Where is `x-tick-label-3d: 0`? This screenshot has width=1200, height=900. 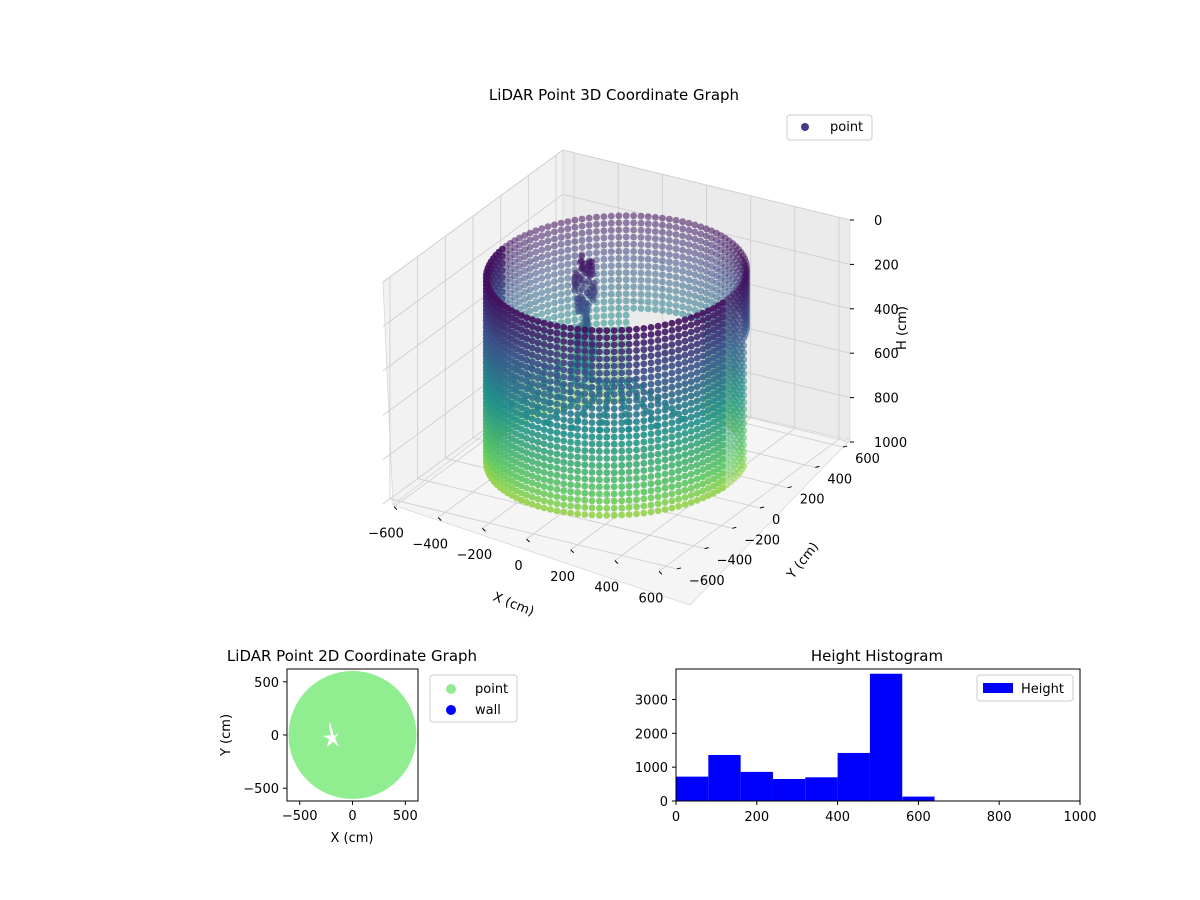
x-tick-label-3d: 0 is located at coordinates (518, 566).